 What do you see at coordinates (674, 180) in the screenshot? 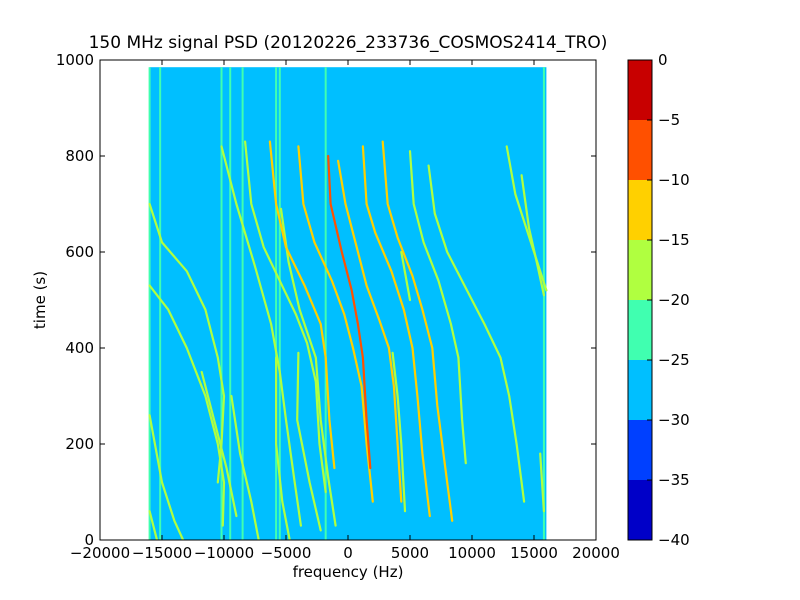
I see `colorbar-tick-label: −10` at bounding box center [674, 180].